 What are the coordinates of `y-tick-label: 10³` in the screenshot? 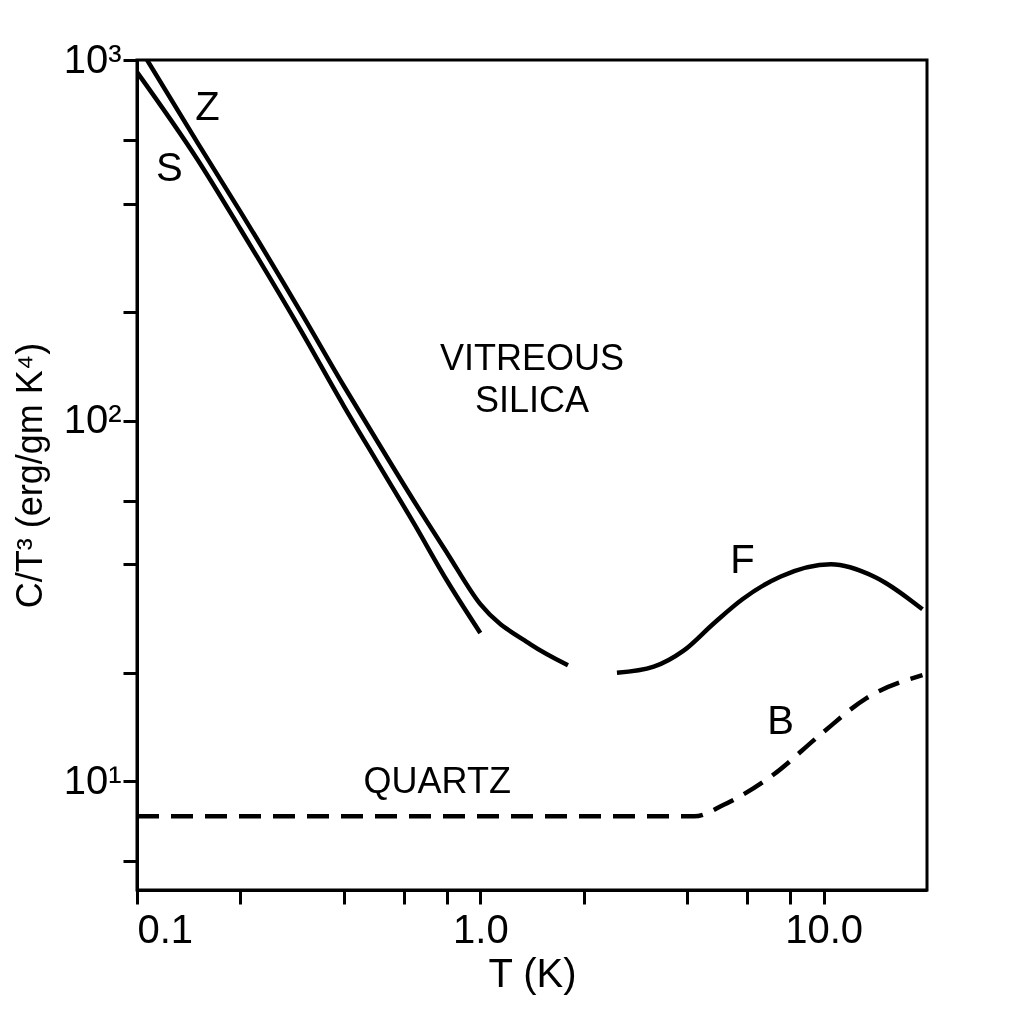 It's located at (92, 58).